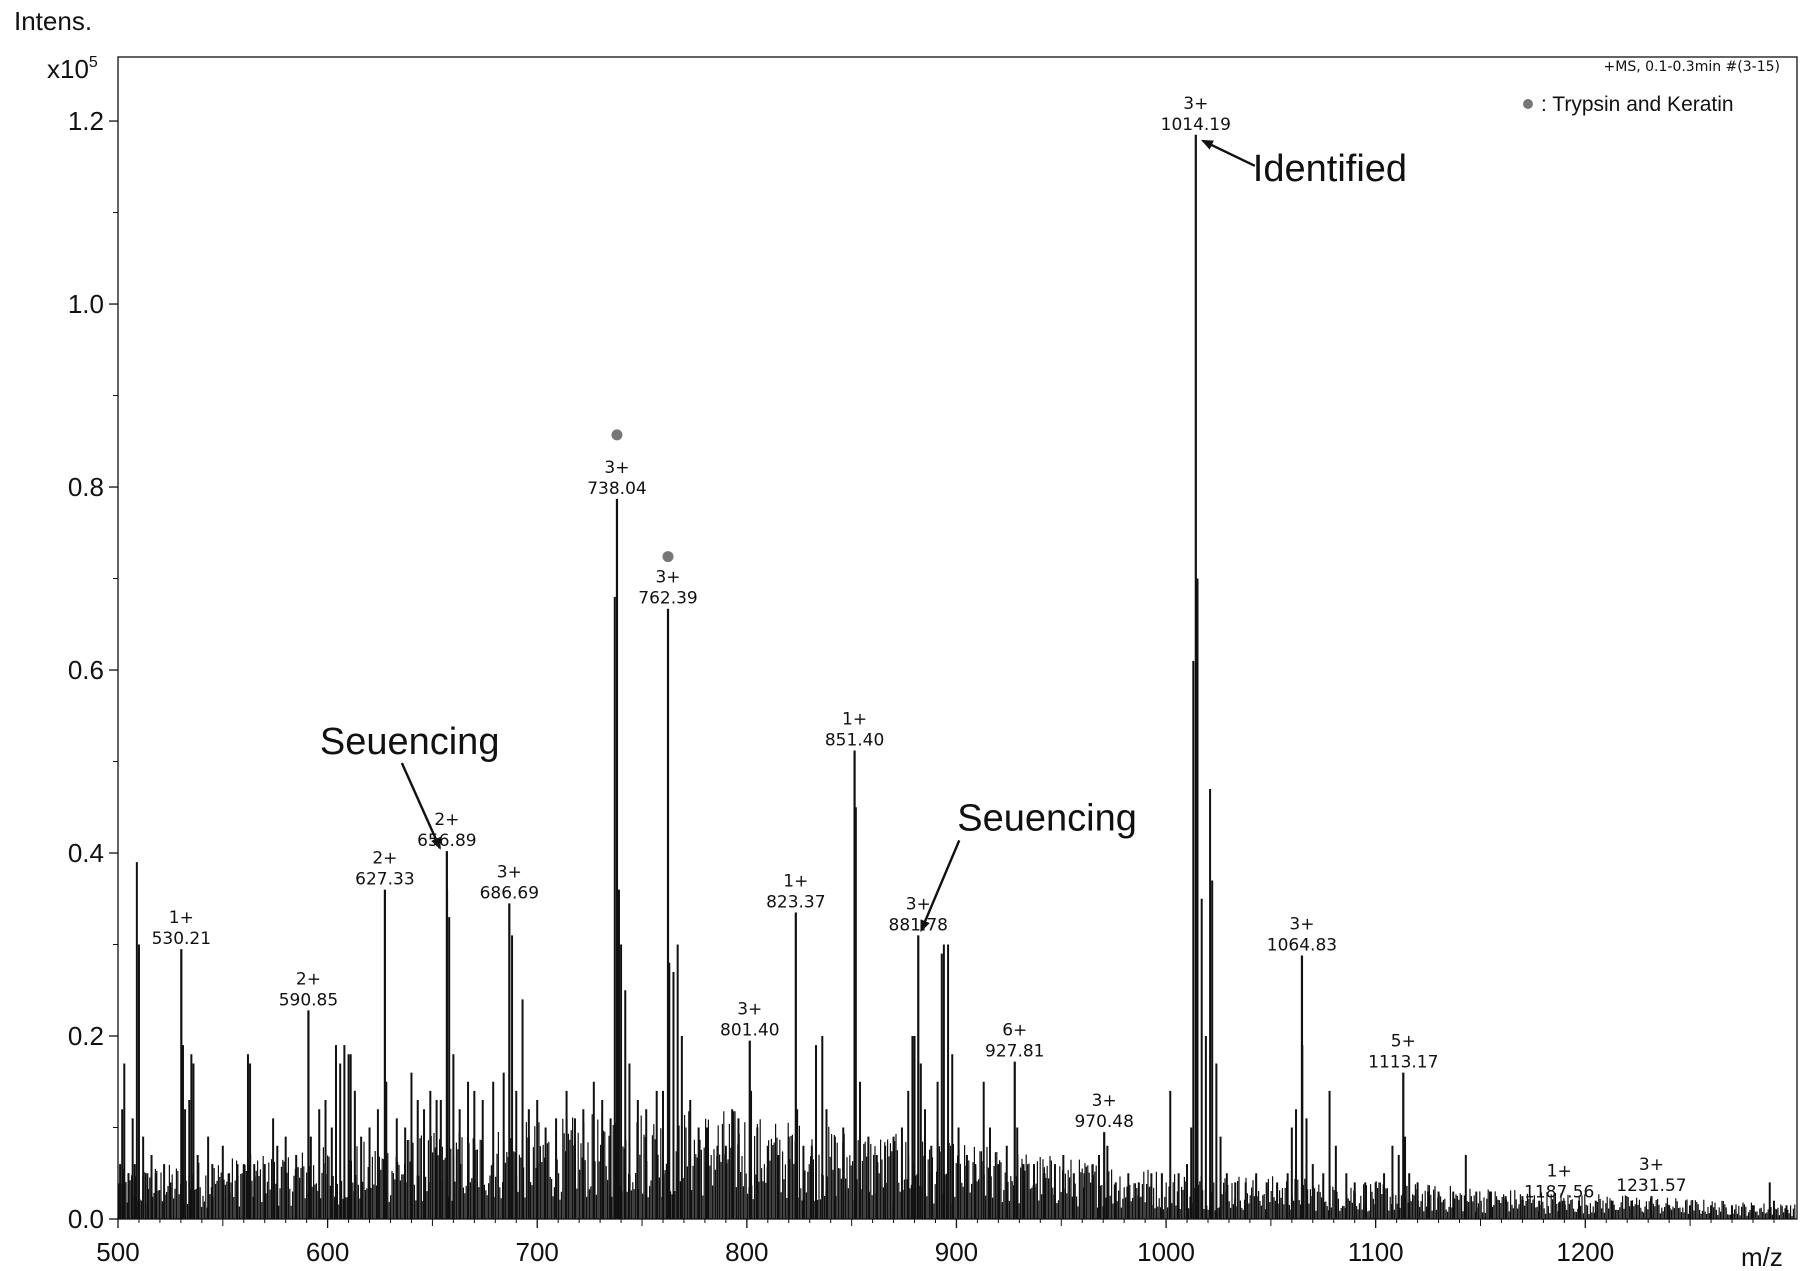  I want to click on y-tick-label: 0.8, so click(86, 487).